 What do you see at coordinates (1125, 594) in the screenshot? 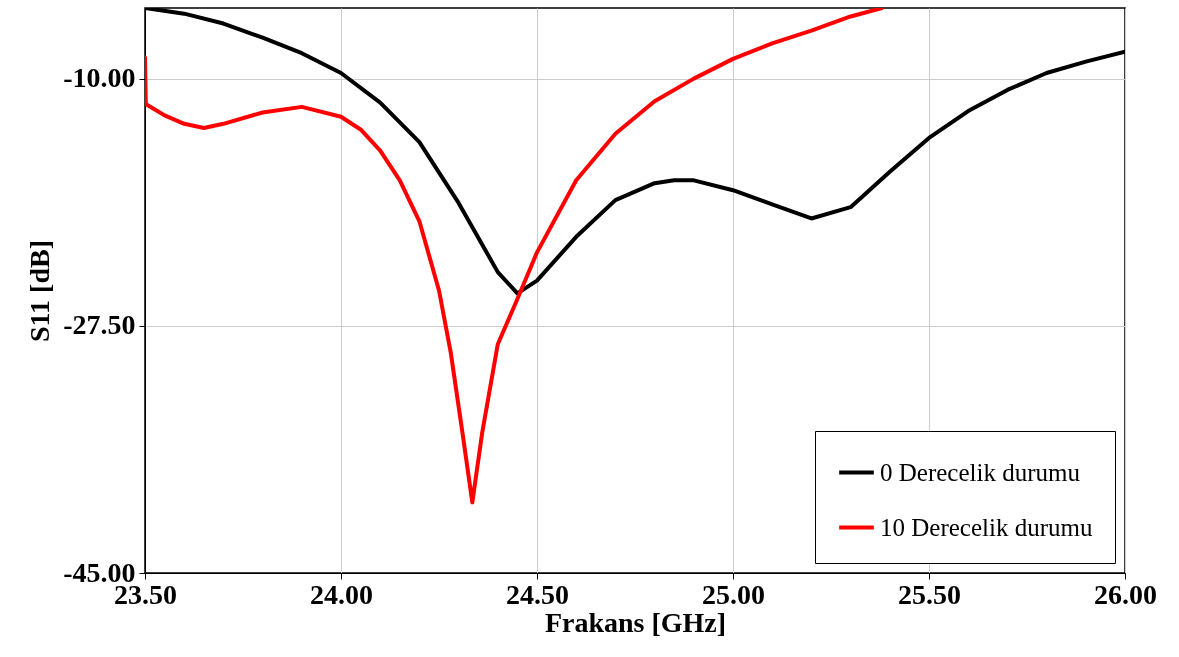
I see `x-tick-label: 26.00` at bounding box center [1125, 594].